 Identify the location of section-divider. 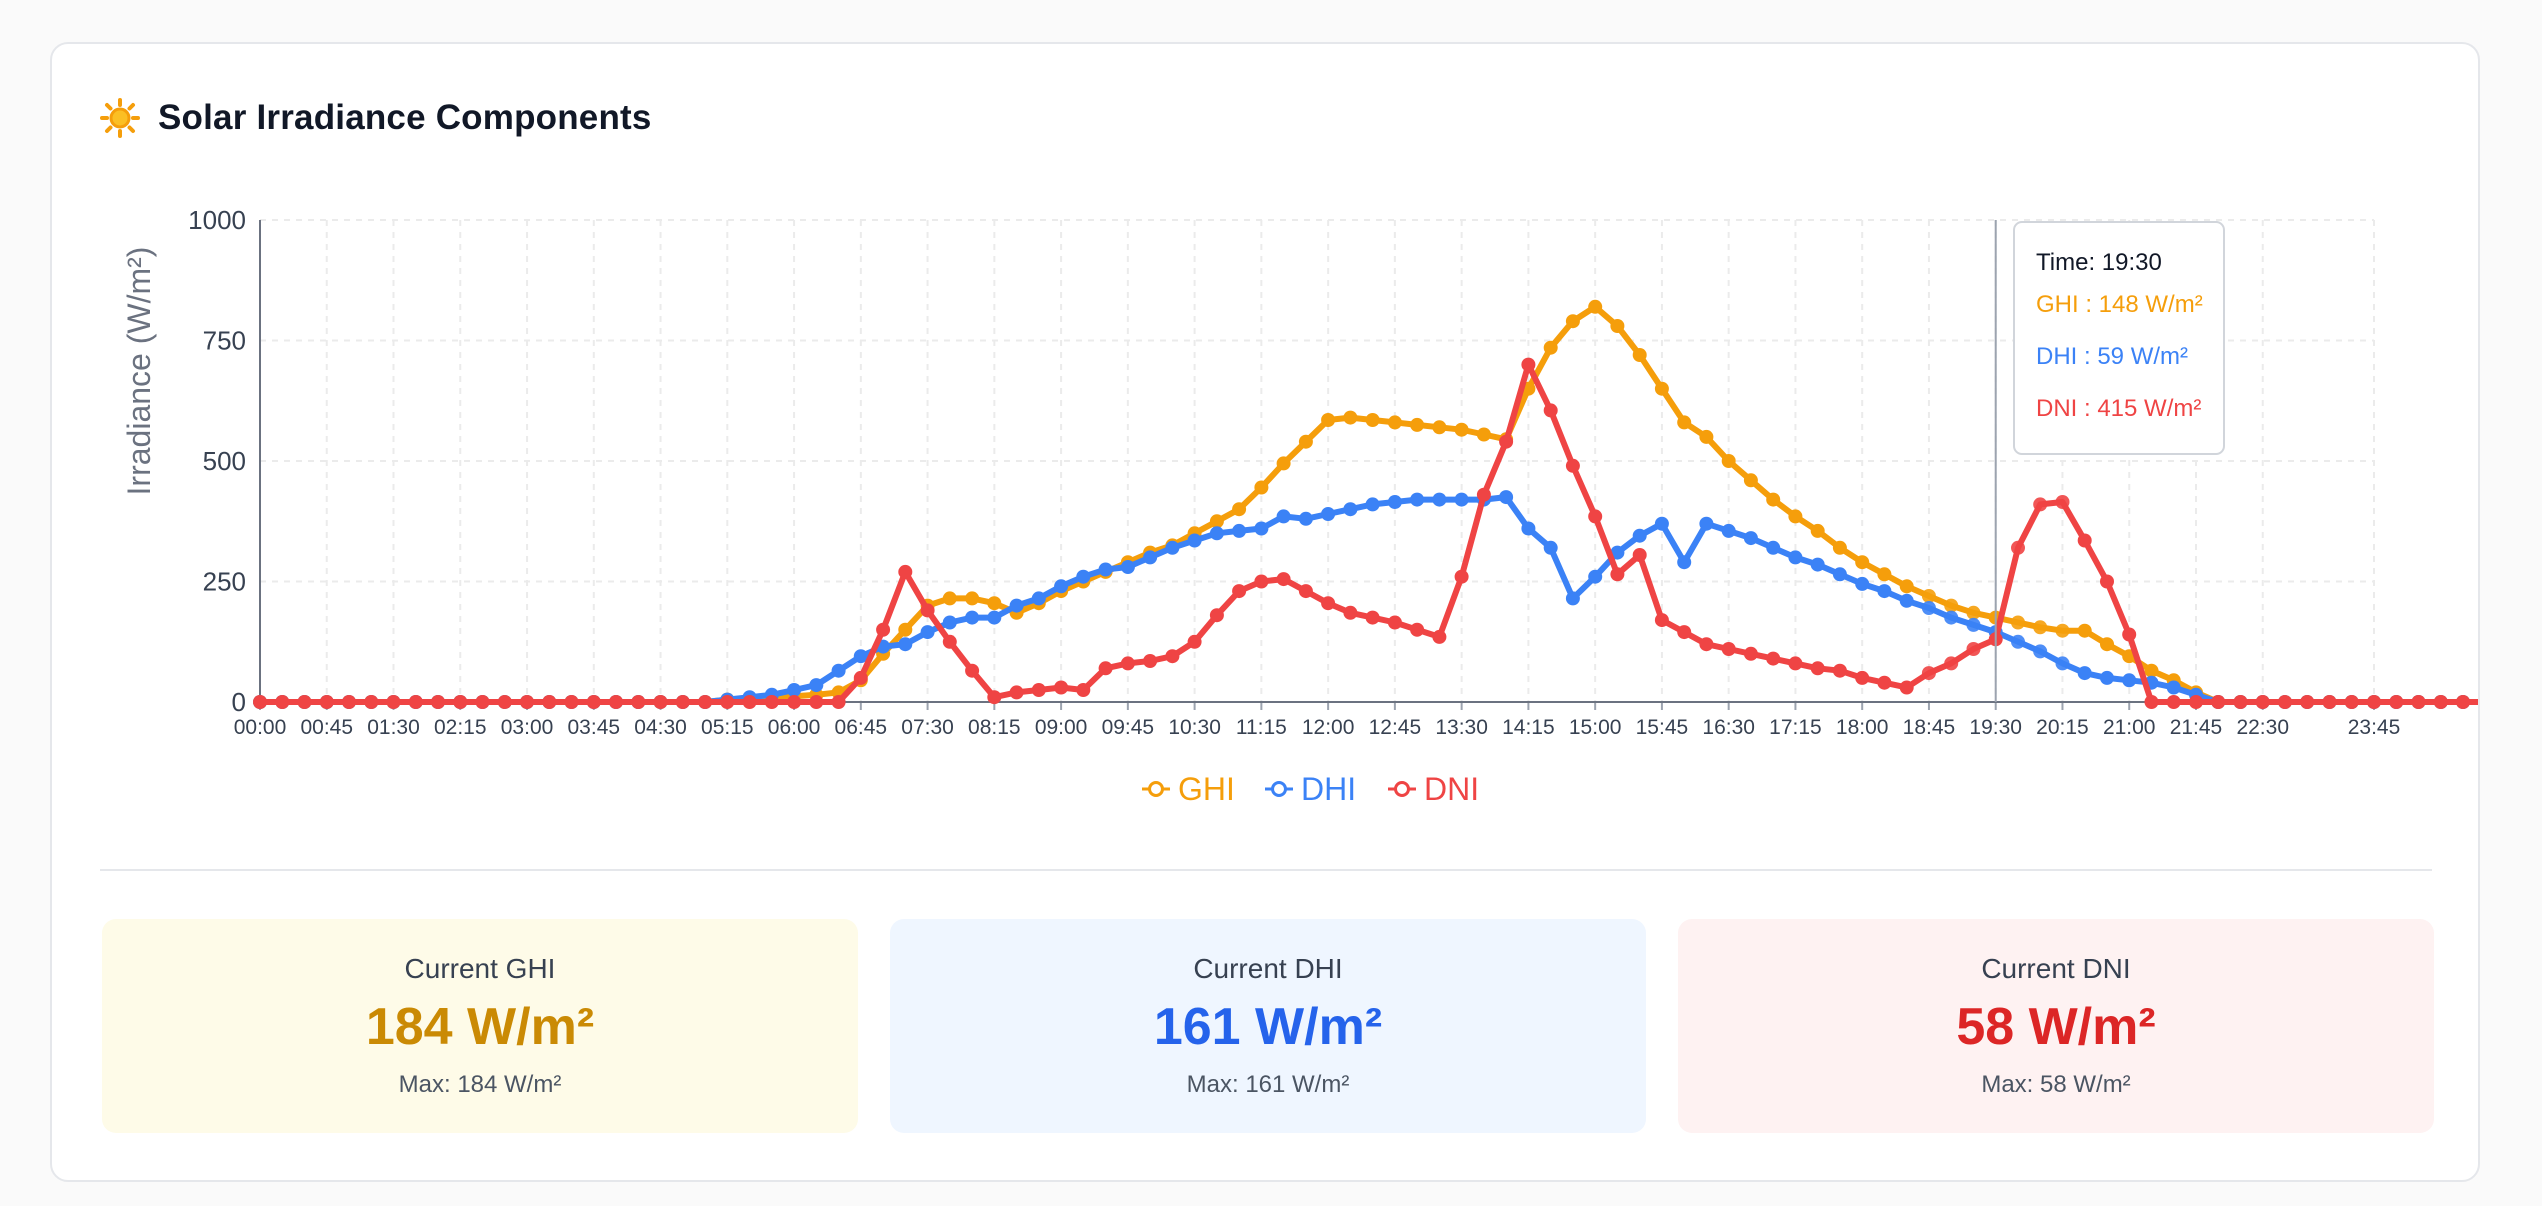
(1266, 870).